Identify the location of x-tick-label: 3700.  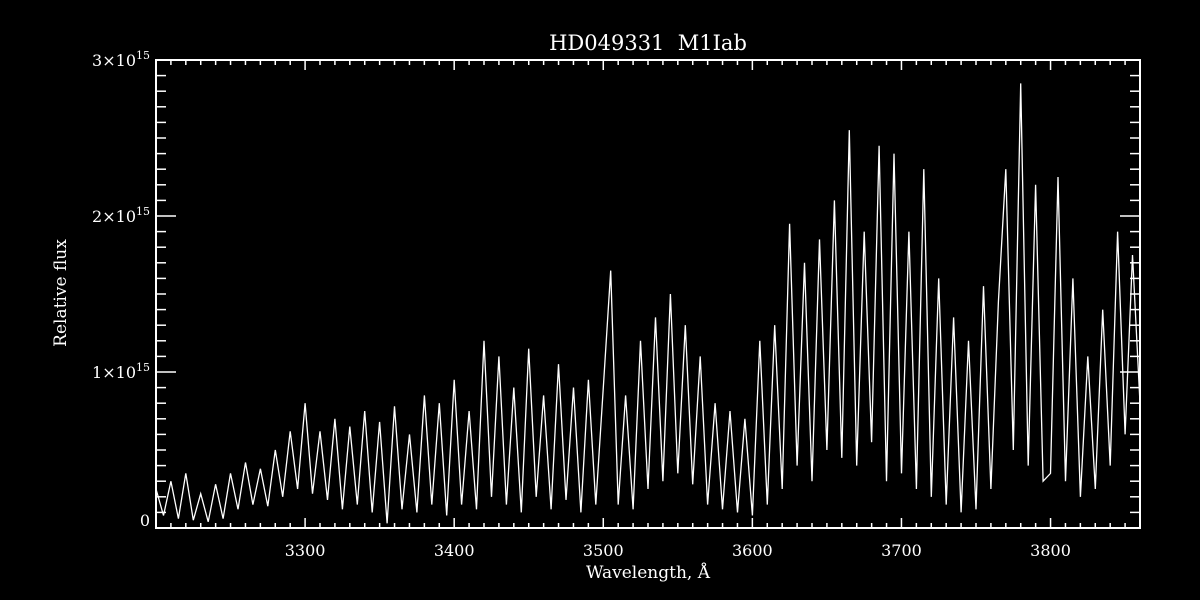
(901, 550).